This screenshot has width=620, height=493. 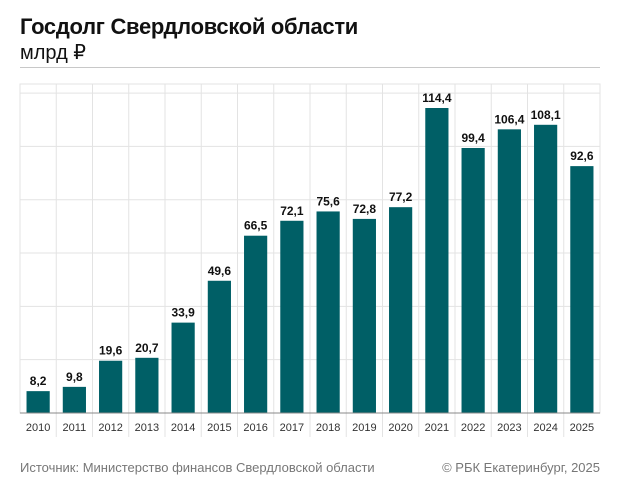 I want to click on value-label: 8,2, so click(x=38, y=381).